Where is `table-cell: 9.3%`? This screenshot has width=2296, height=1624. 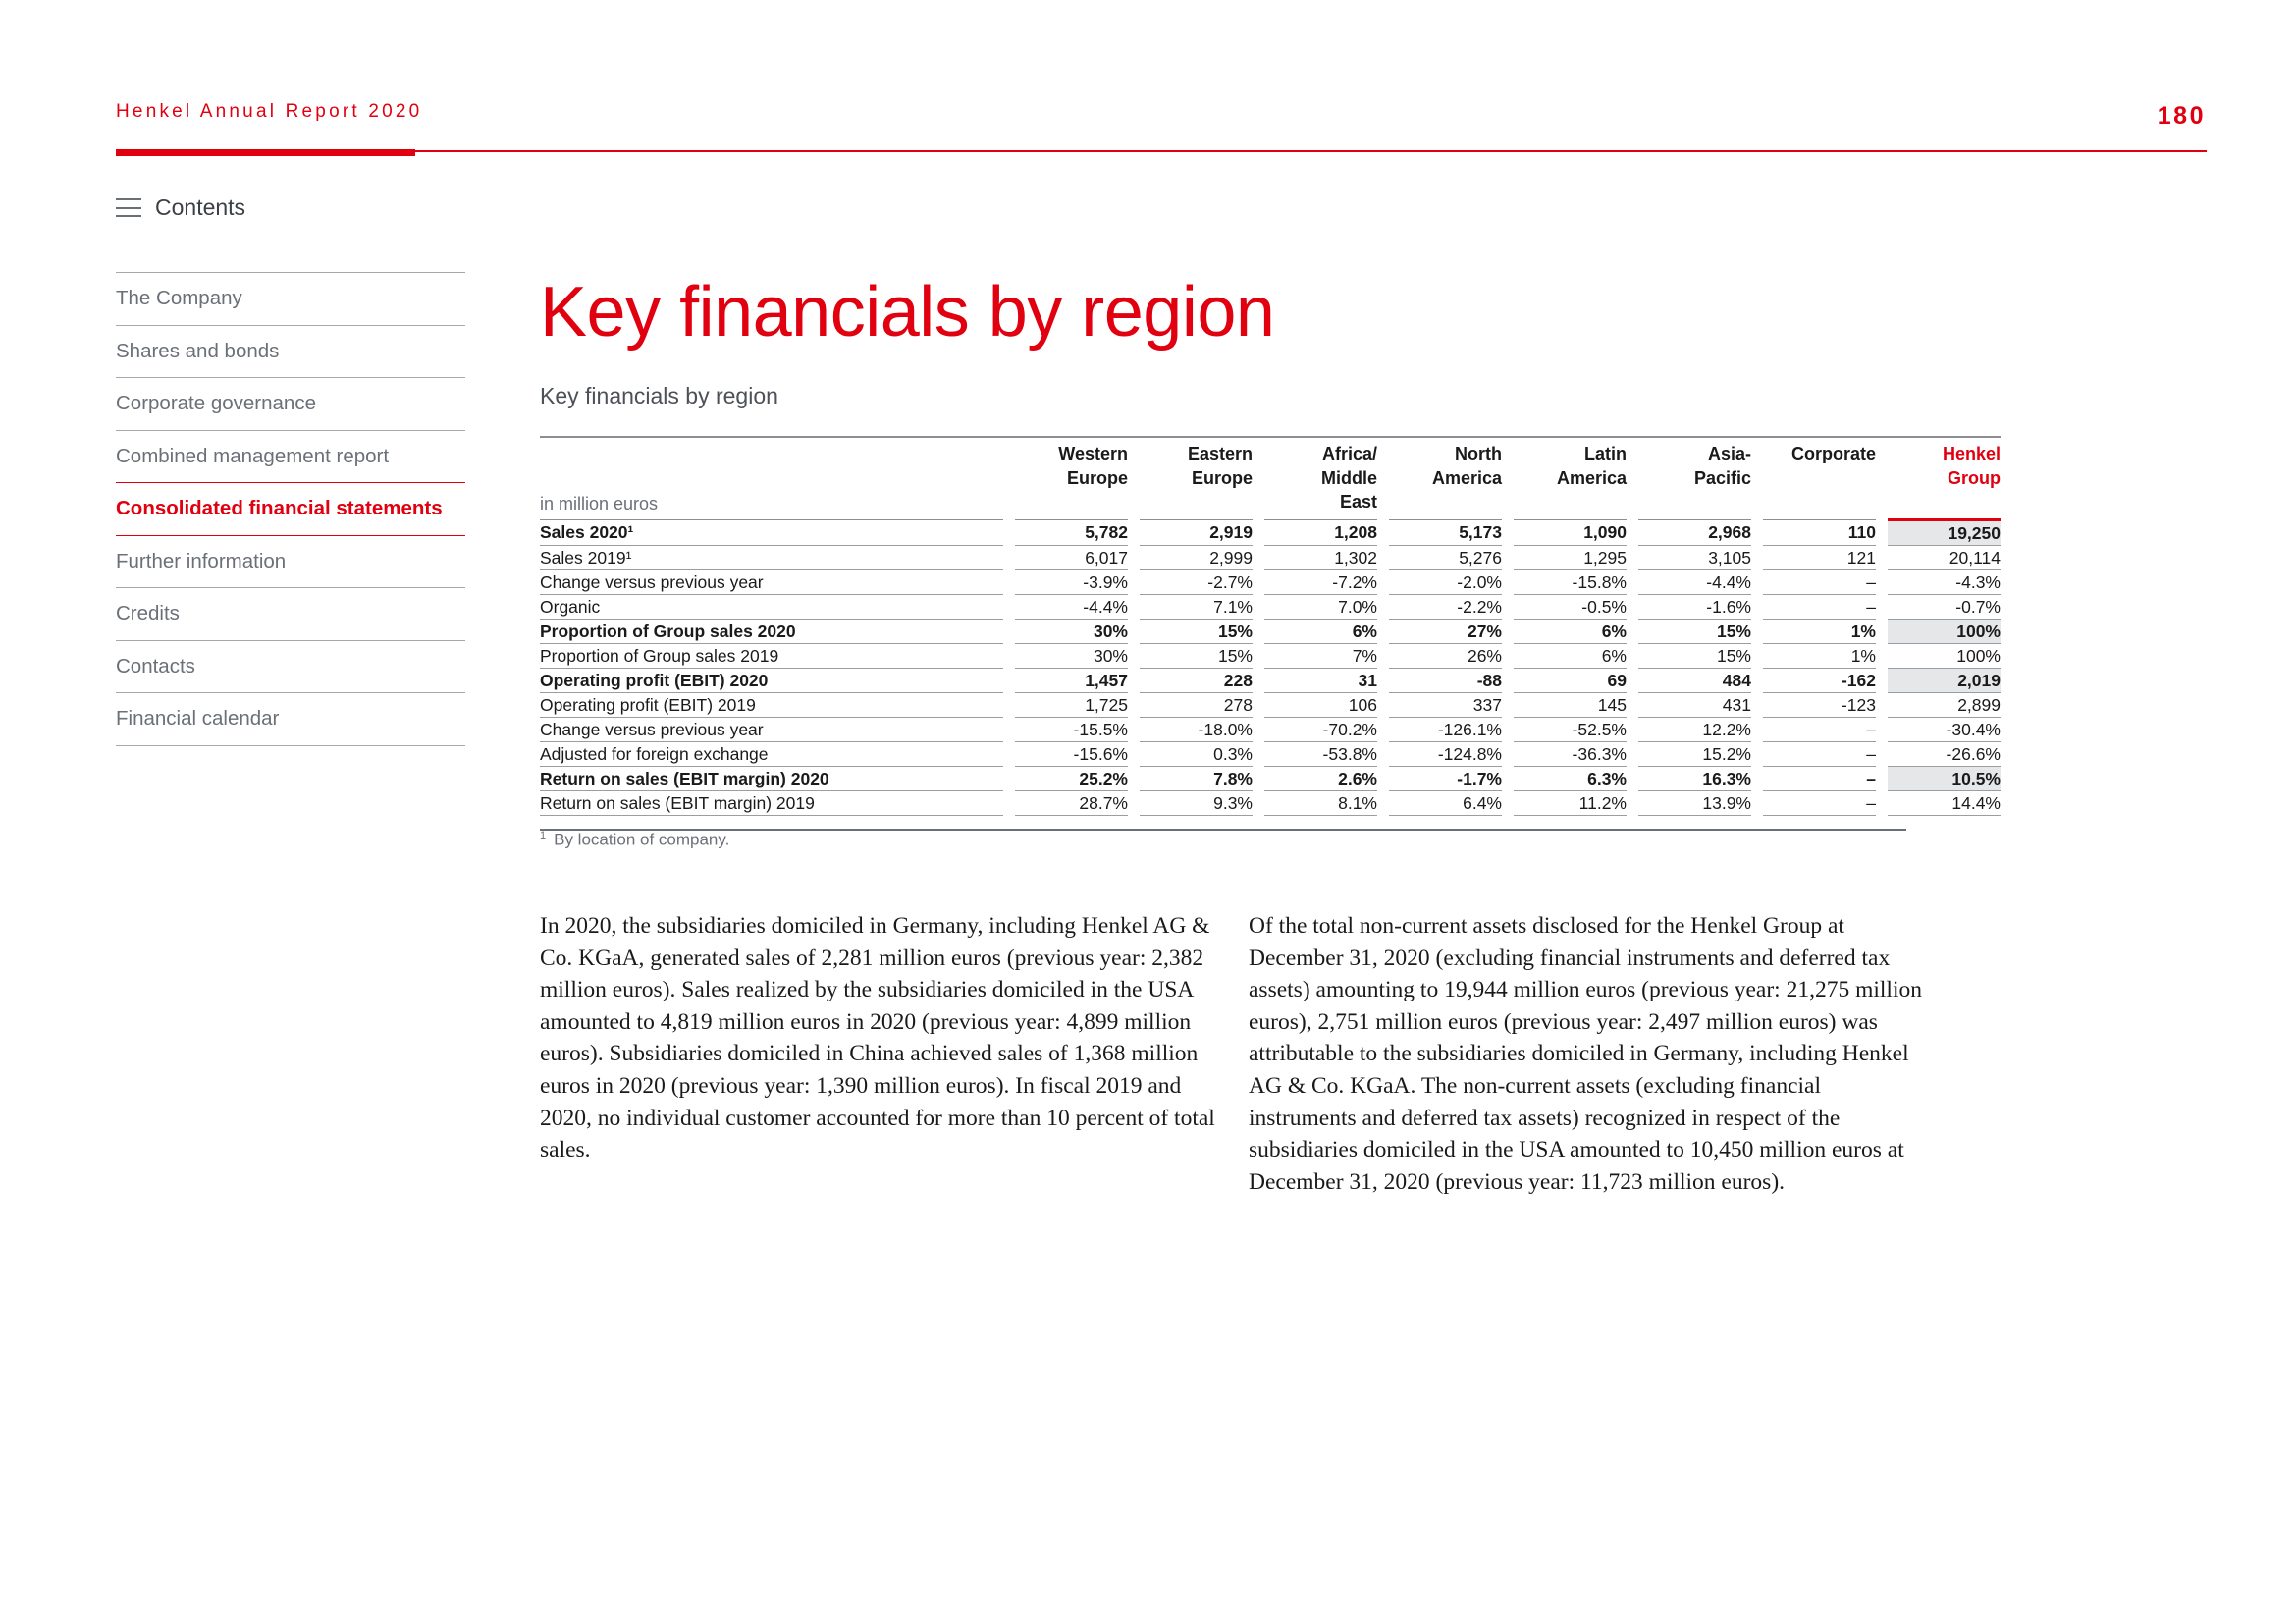 table-cell: 9.3% is located at coordinates (1196, 803).